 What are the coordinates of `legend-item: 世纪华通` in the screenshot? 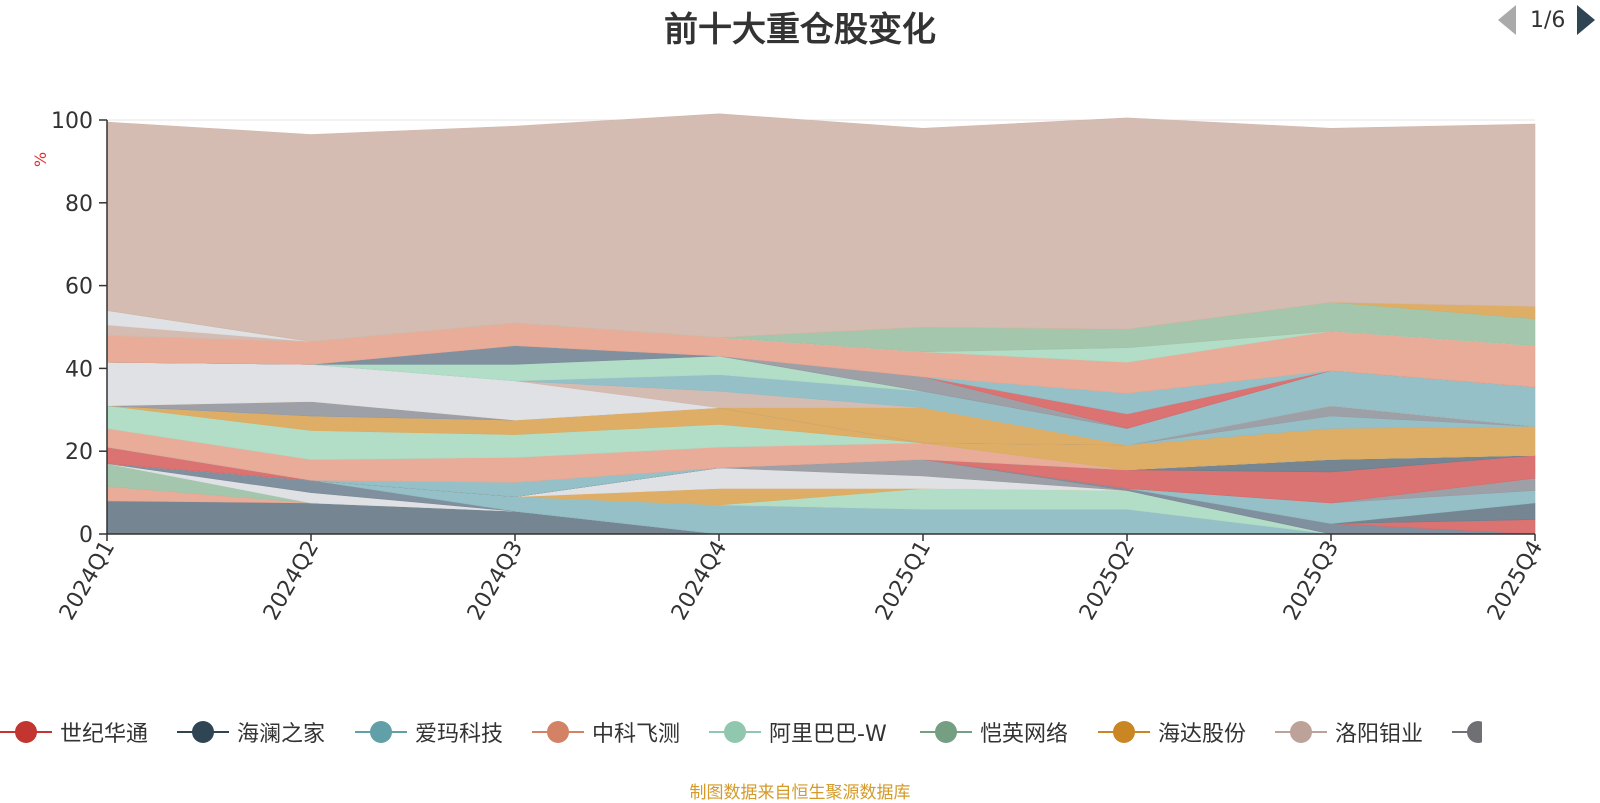 It's located at (74, 732).